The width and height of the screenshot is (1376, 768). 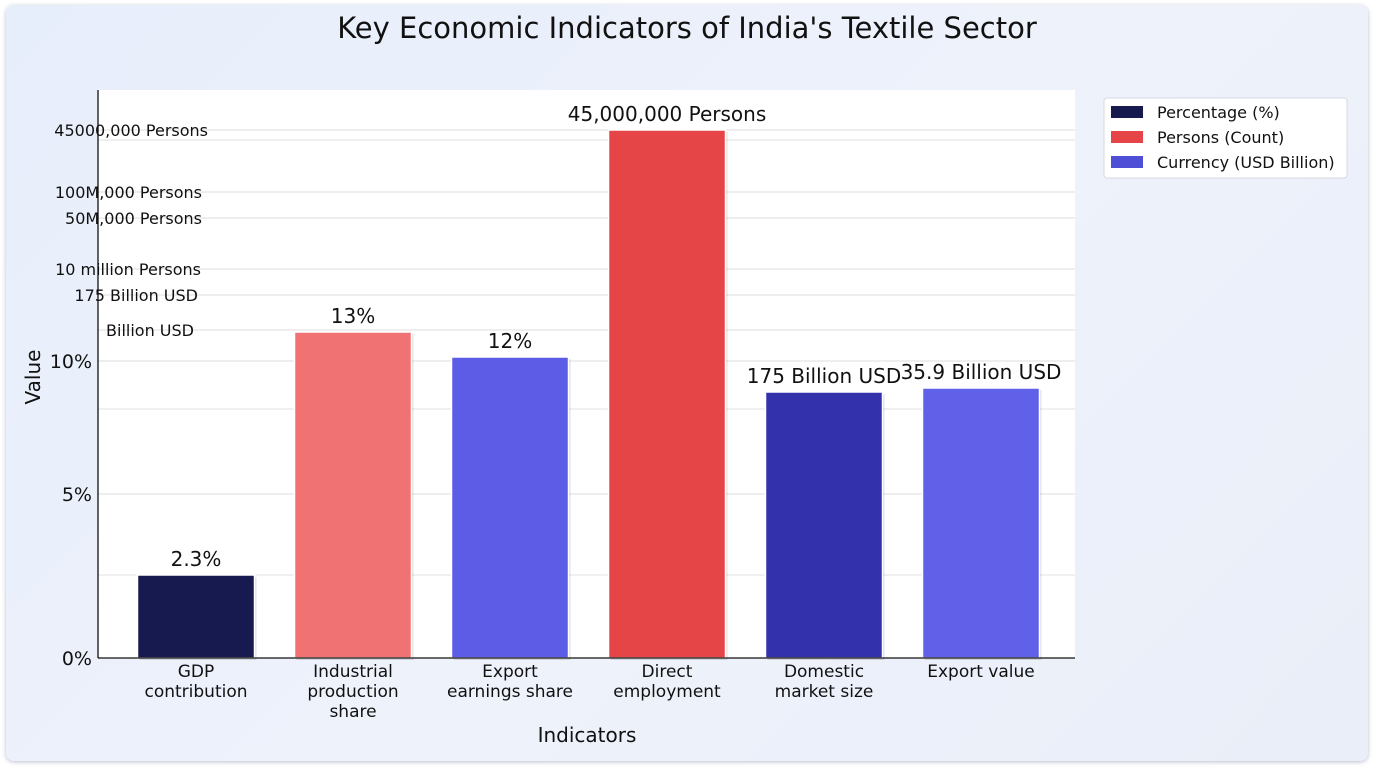 I want to click on y-axis-label: Value, so click(x=33, y=377).